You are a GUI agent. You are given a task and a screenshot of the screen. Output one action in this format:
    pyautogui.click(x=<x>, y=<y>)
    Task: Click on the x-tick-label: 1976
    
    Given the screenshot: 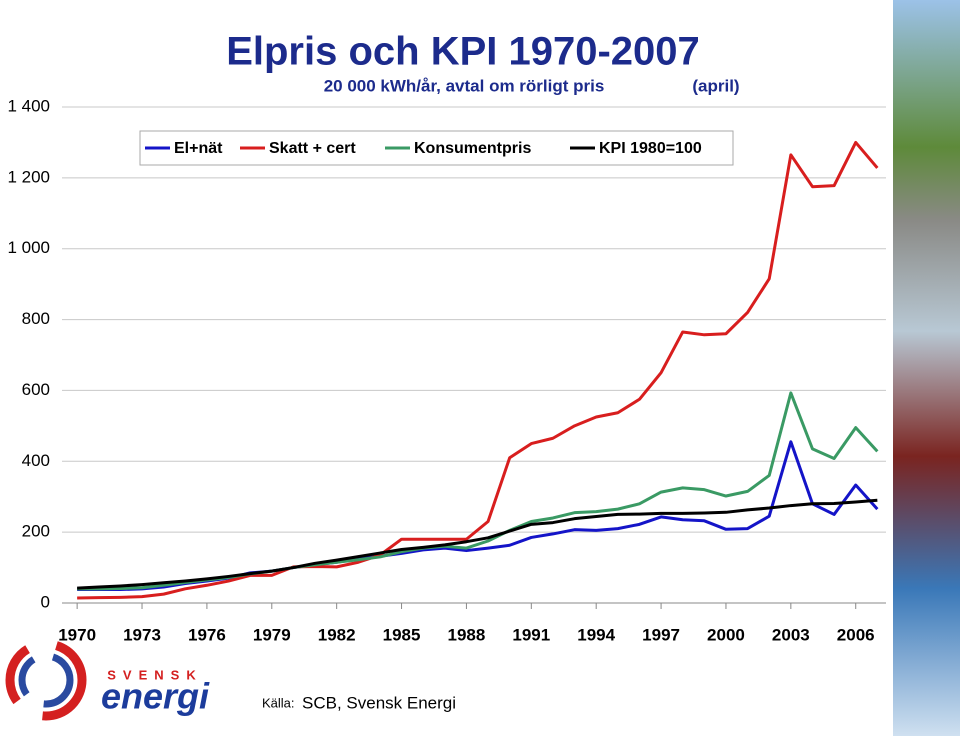 What is the action you would take?
    pyautogui.click(x=207, y=634)
    